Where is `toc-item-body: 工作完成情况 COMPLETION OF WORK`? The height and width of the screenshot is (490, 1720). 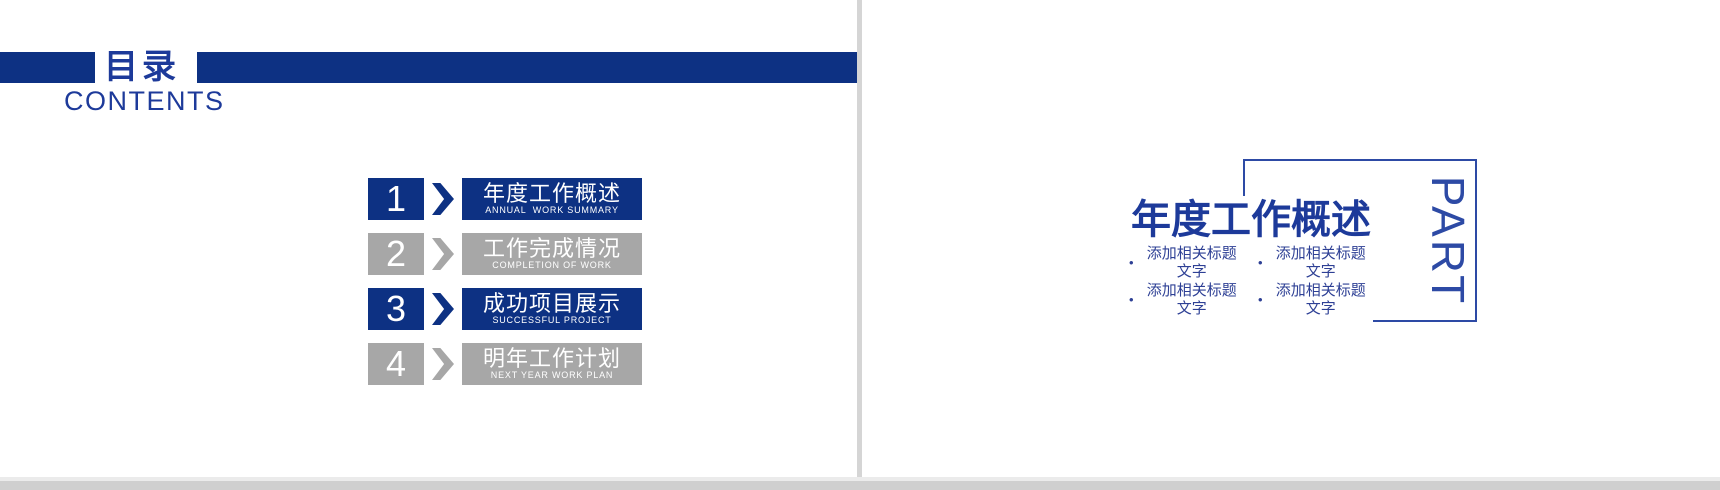
toc-item-body: 工作完成情况 COMPLETION OF WORK is located at coordinates (552, 254).